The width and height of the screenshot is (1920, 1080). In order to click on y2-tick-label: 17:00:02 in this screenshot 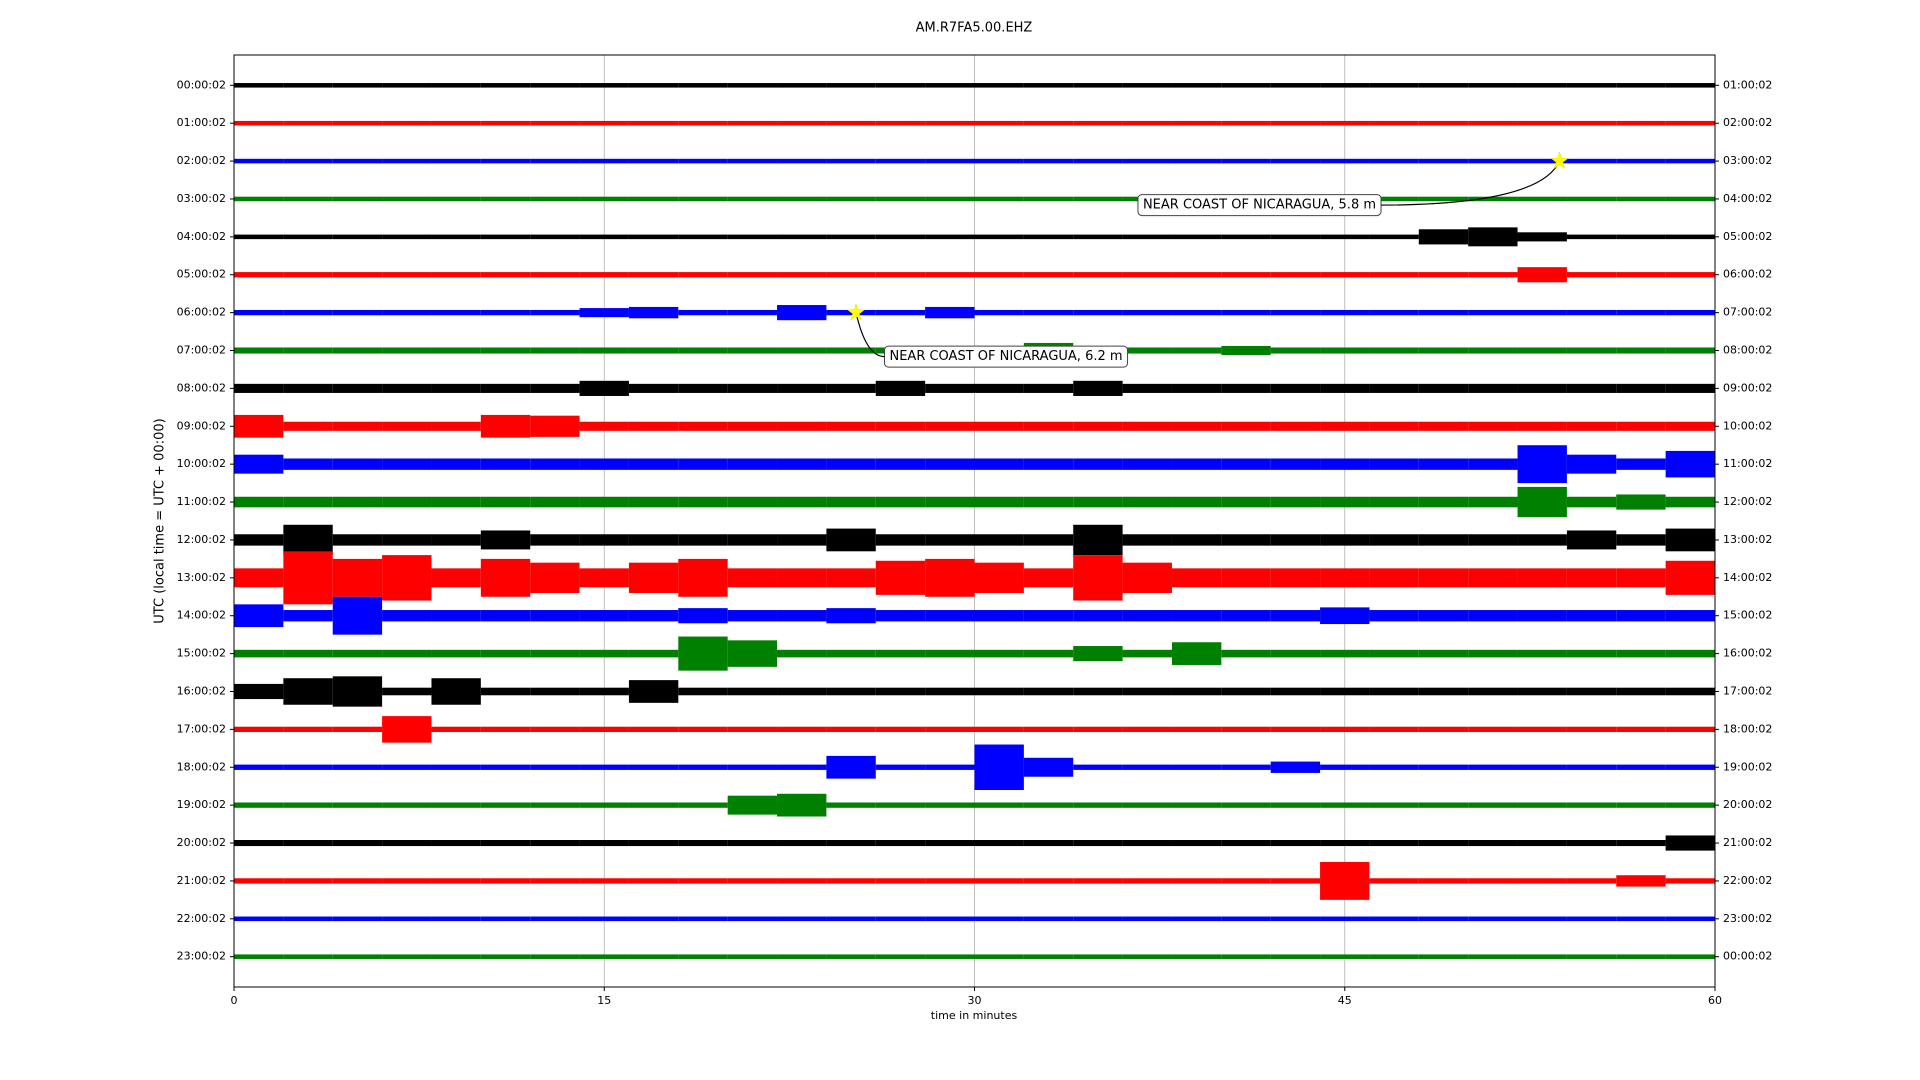, I will do `click(1747, 690)`.